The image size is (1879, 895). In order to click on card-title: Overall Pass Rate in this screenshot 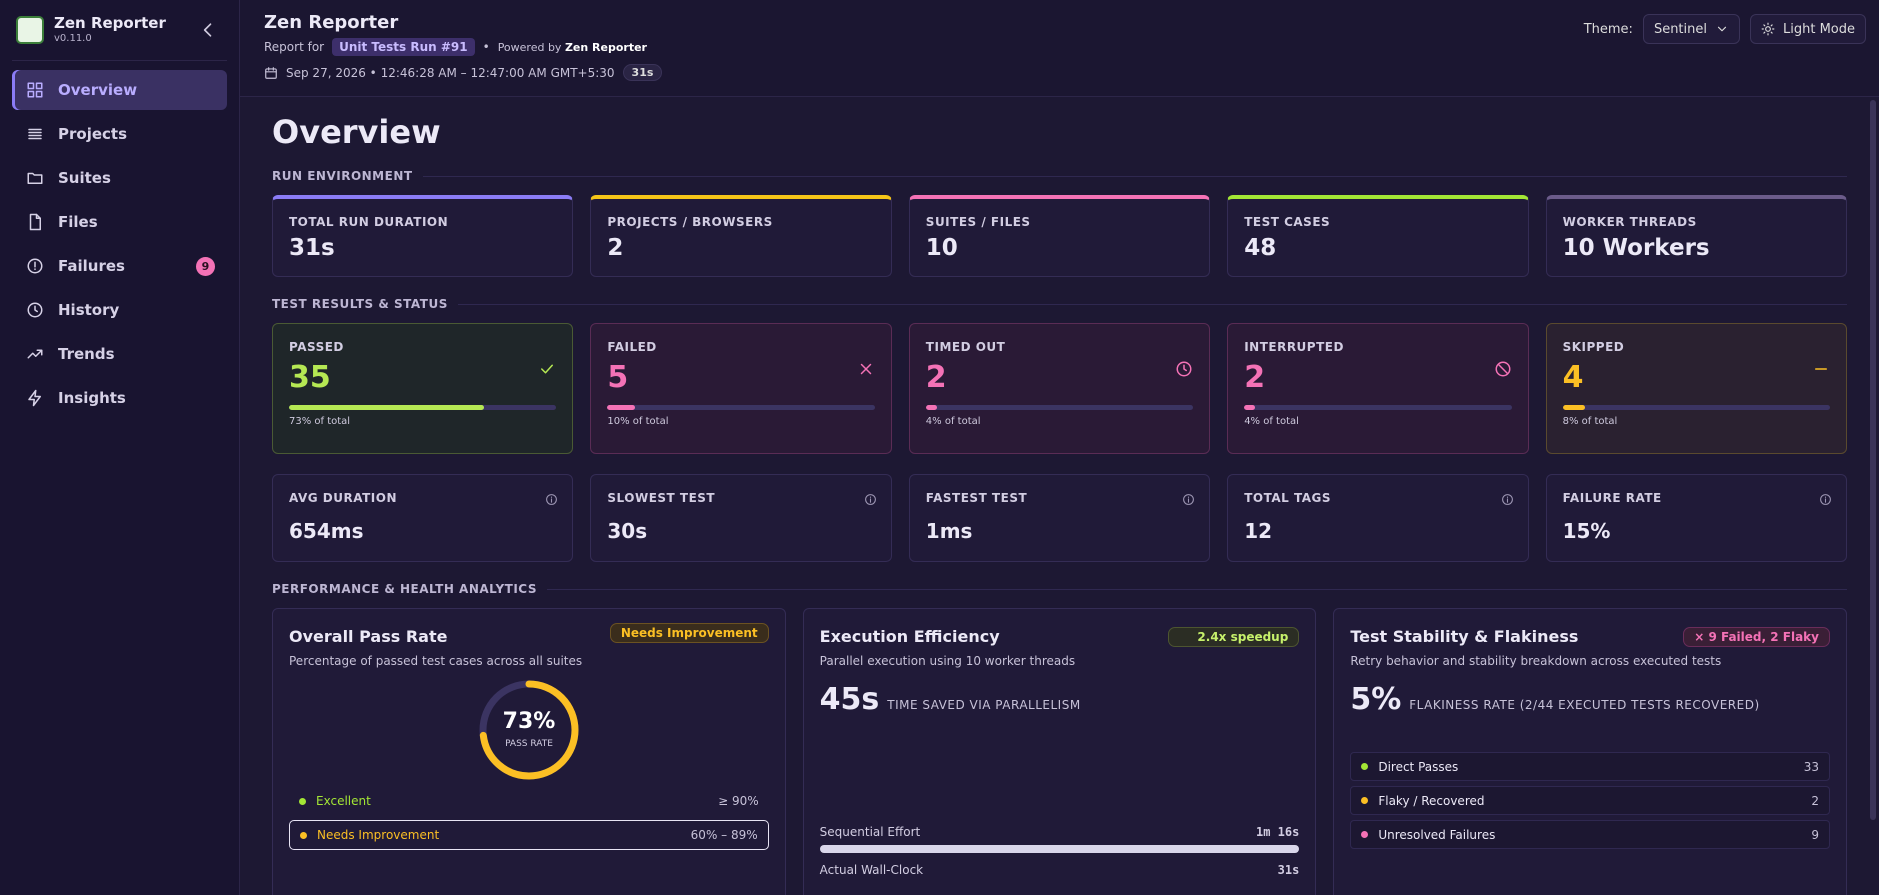, I will do `click(368, 637)`.